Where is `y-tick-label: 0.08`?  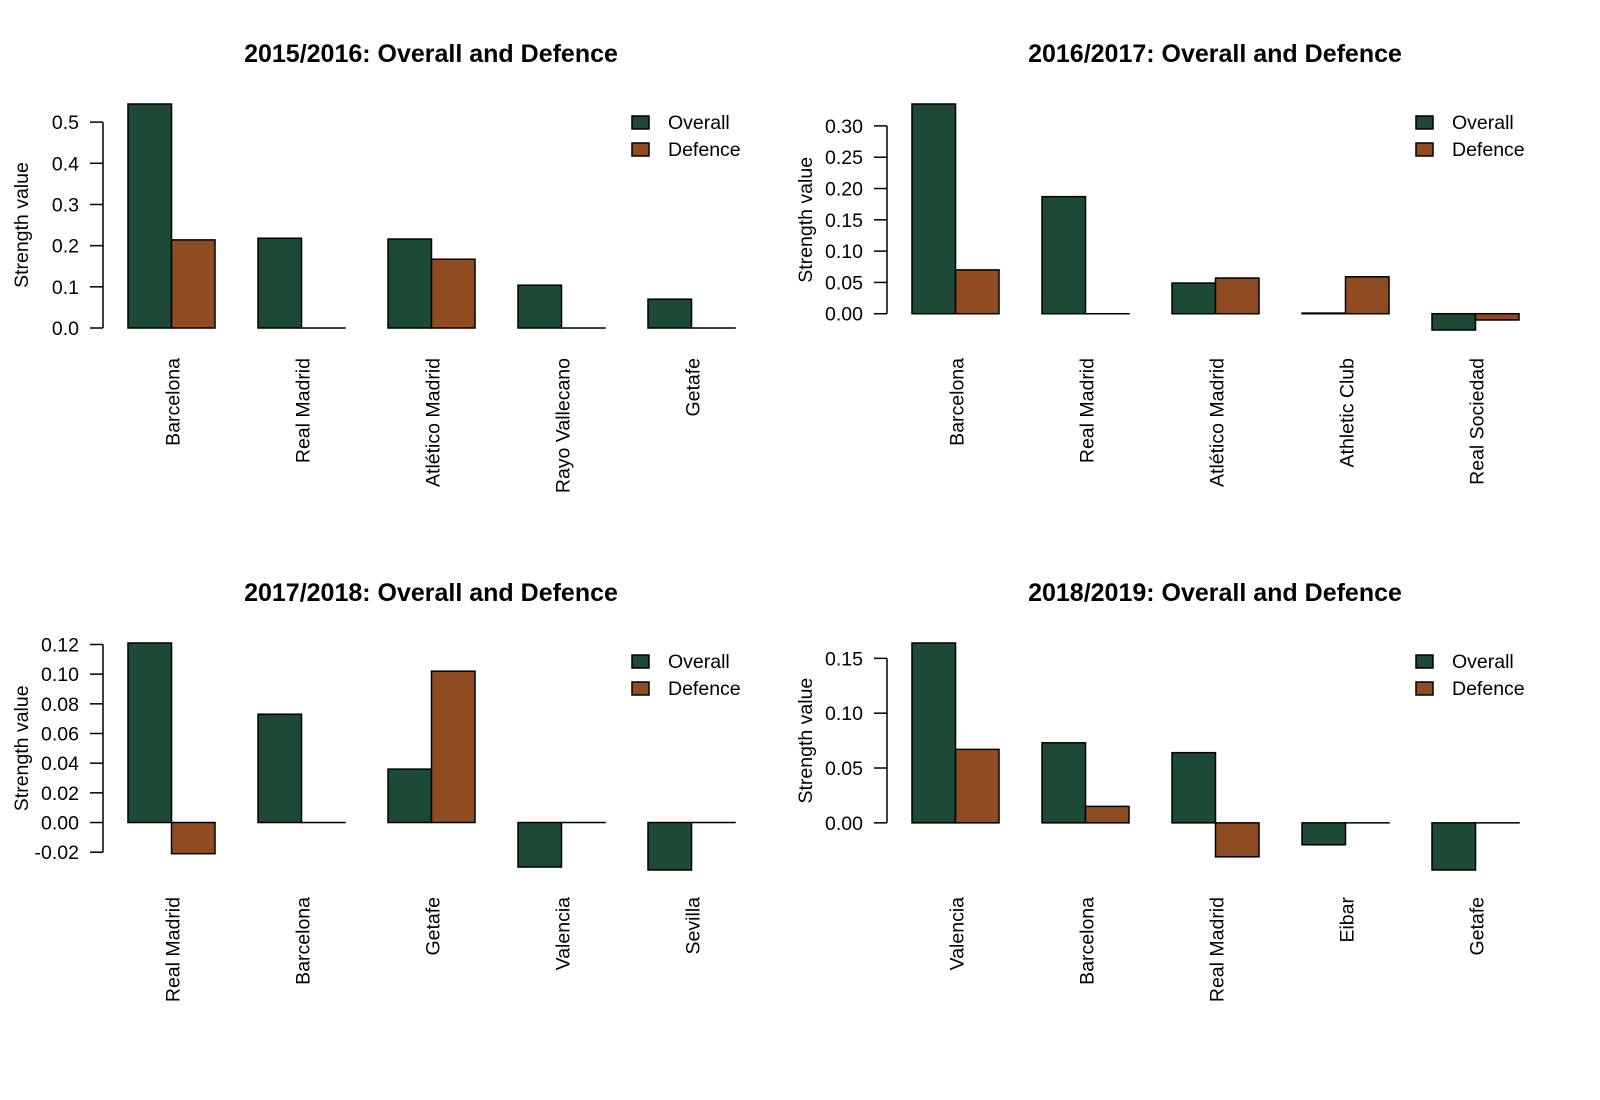 y-tick-label: 0.08 is located at coordinates (60, 705).